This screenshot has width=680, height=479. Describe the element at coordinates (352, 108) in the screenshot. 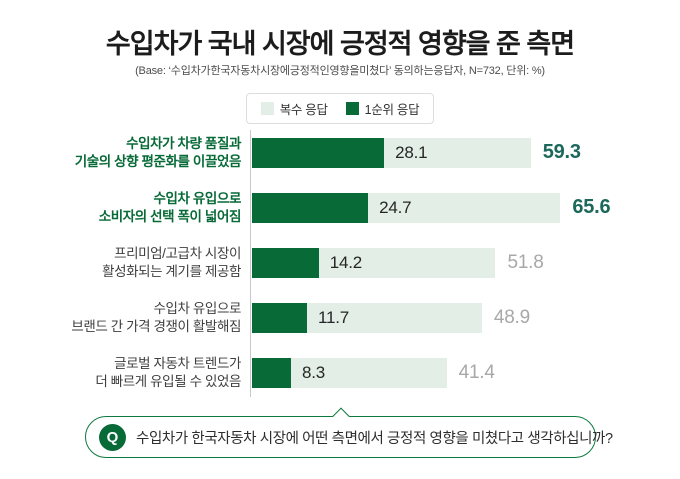

I see `first-choice-swatch-icon` at that location.